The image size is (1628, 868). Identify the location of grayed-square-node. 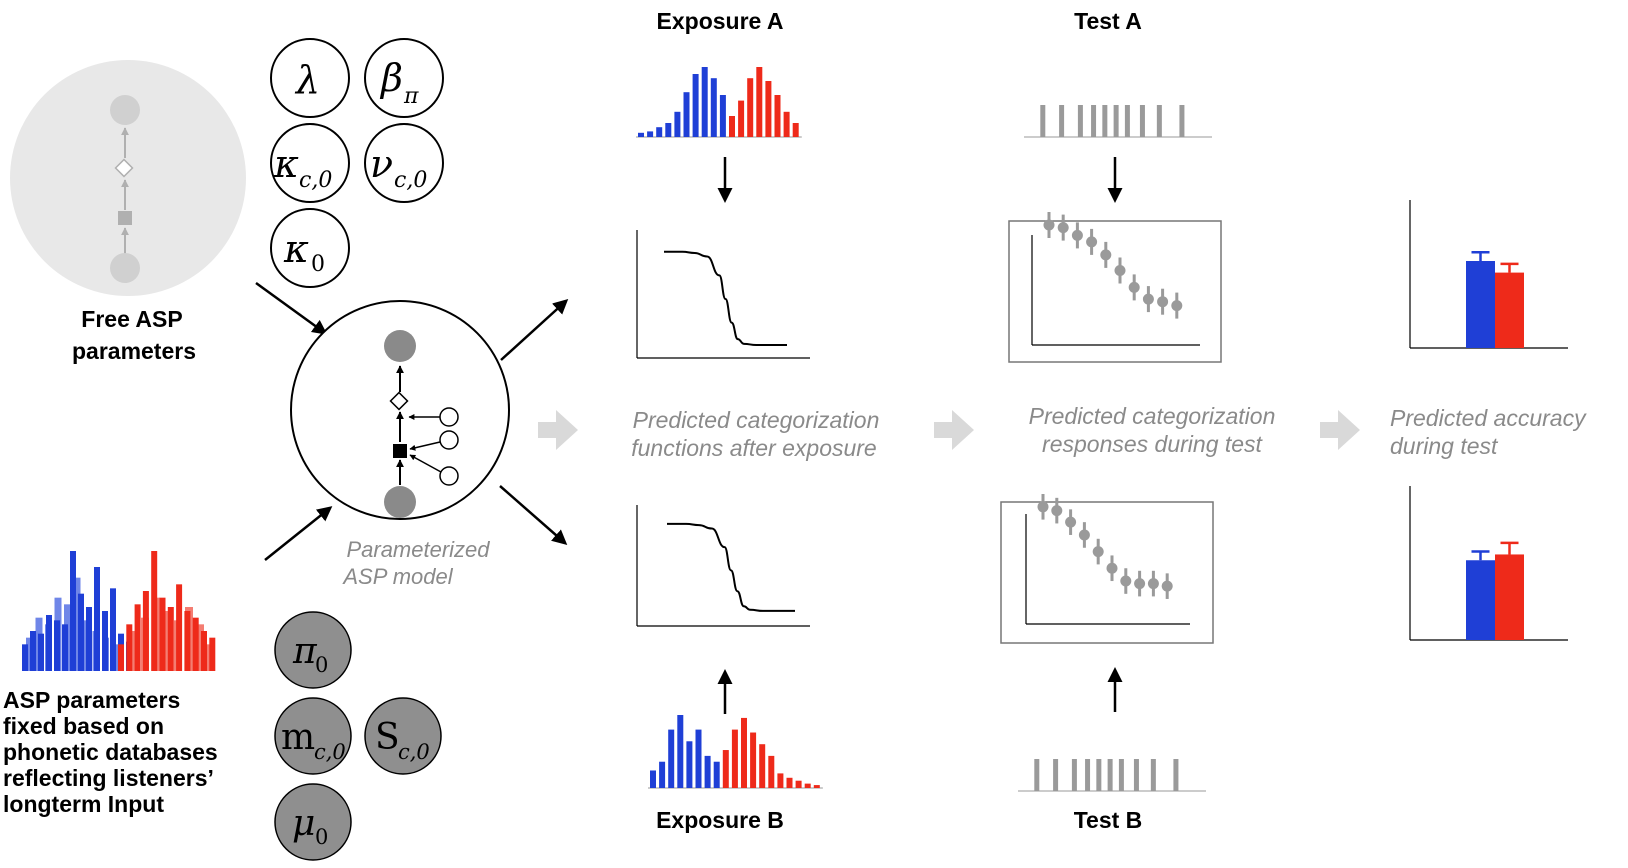
(125, 218).